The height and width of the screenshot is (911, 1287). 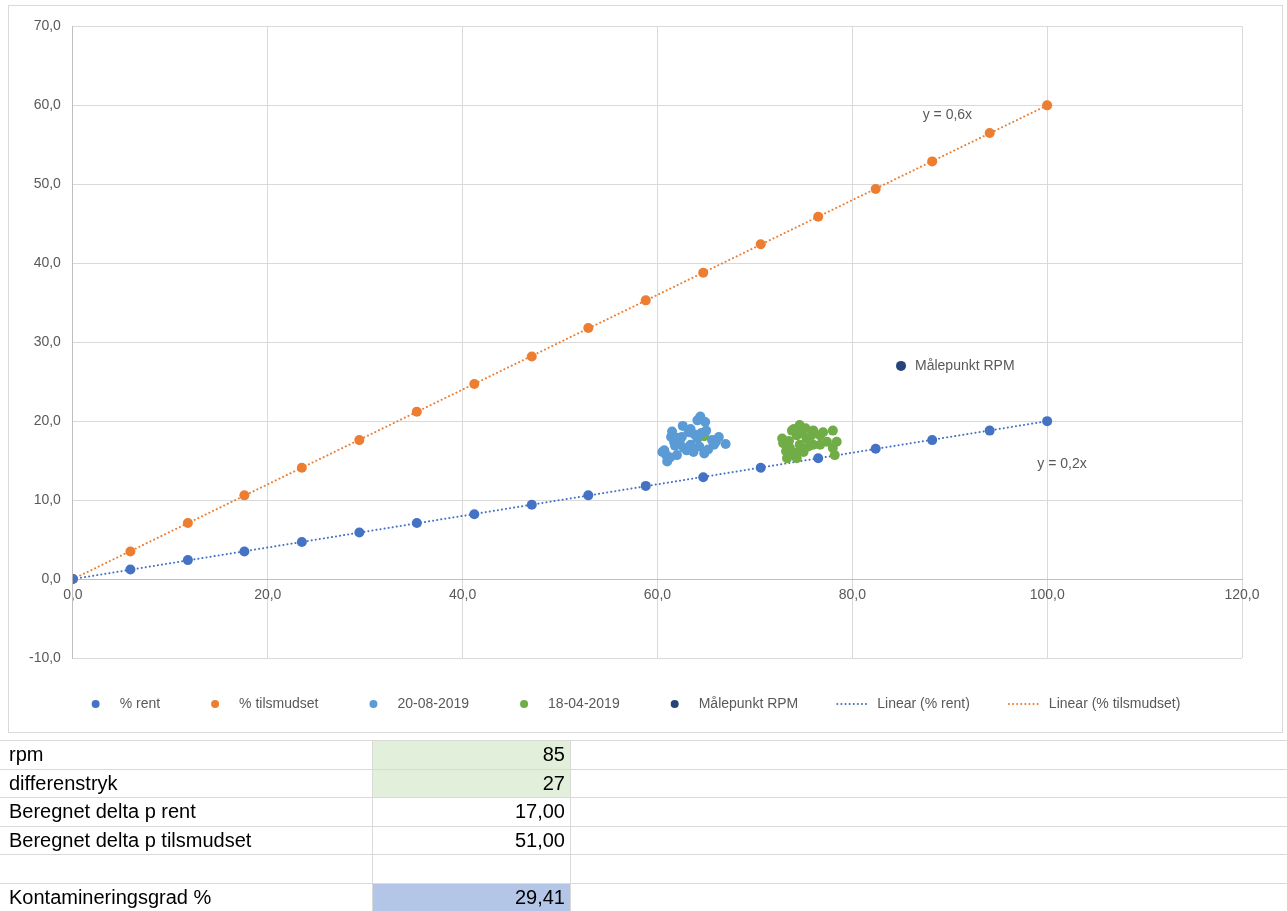 What do you see at coordinates (268, 594) in the screenshot?
I see `x-tick-label: 20,0` at bounding box center [268, 594].